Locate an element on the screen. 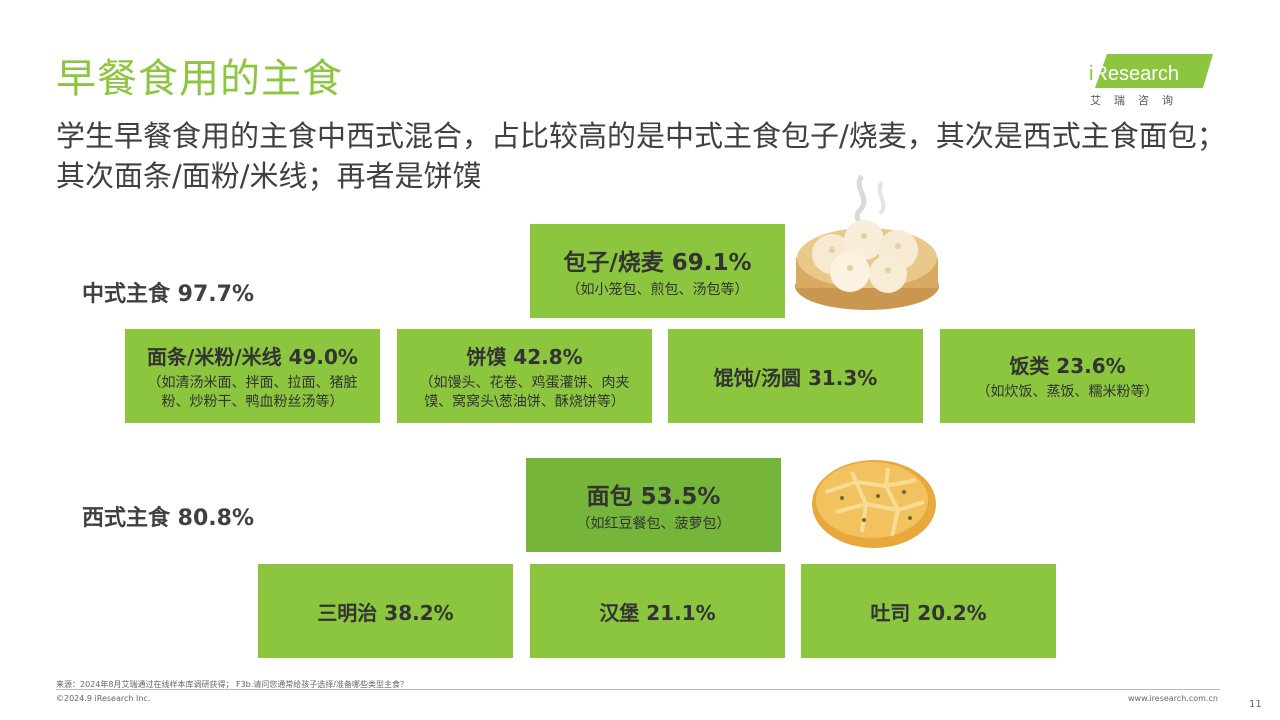 The height and width of the screenshot is (720, 1280). logo-cn-text: 艾瑞咨询 is located at coordinates (1138, 100).